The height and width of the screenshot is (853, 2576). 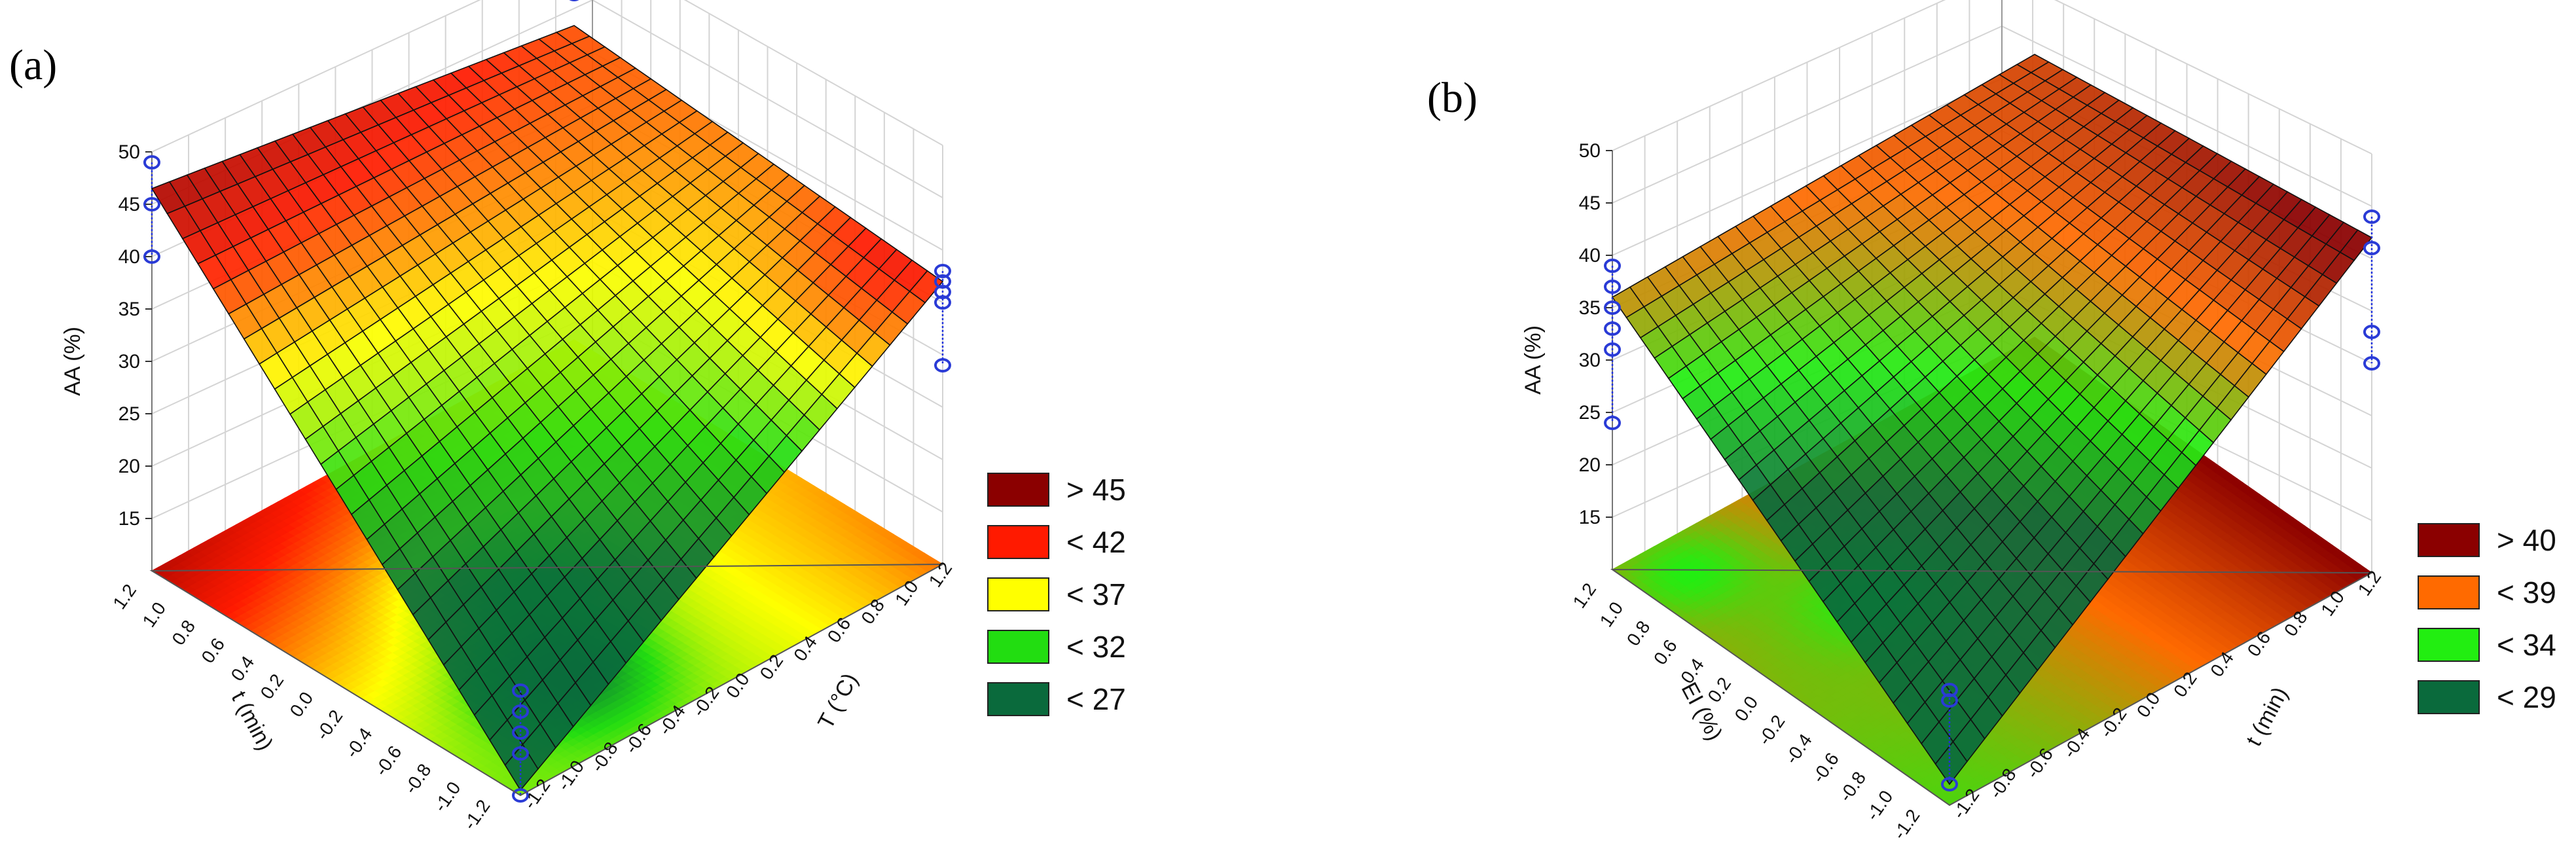 What do you see at coordinates (1452, 98) in the screenshot?
I see `panel-label-b: (b)` at bounding box center [1452, 98].